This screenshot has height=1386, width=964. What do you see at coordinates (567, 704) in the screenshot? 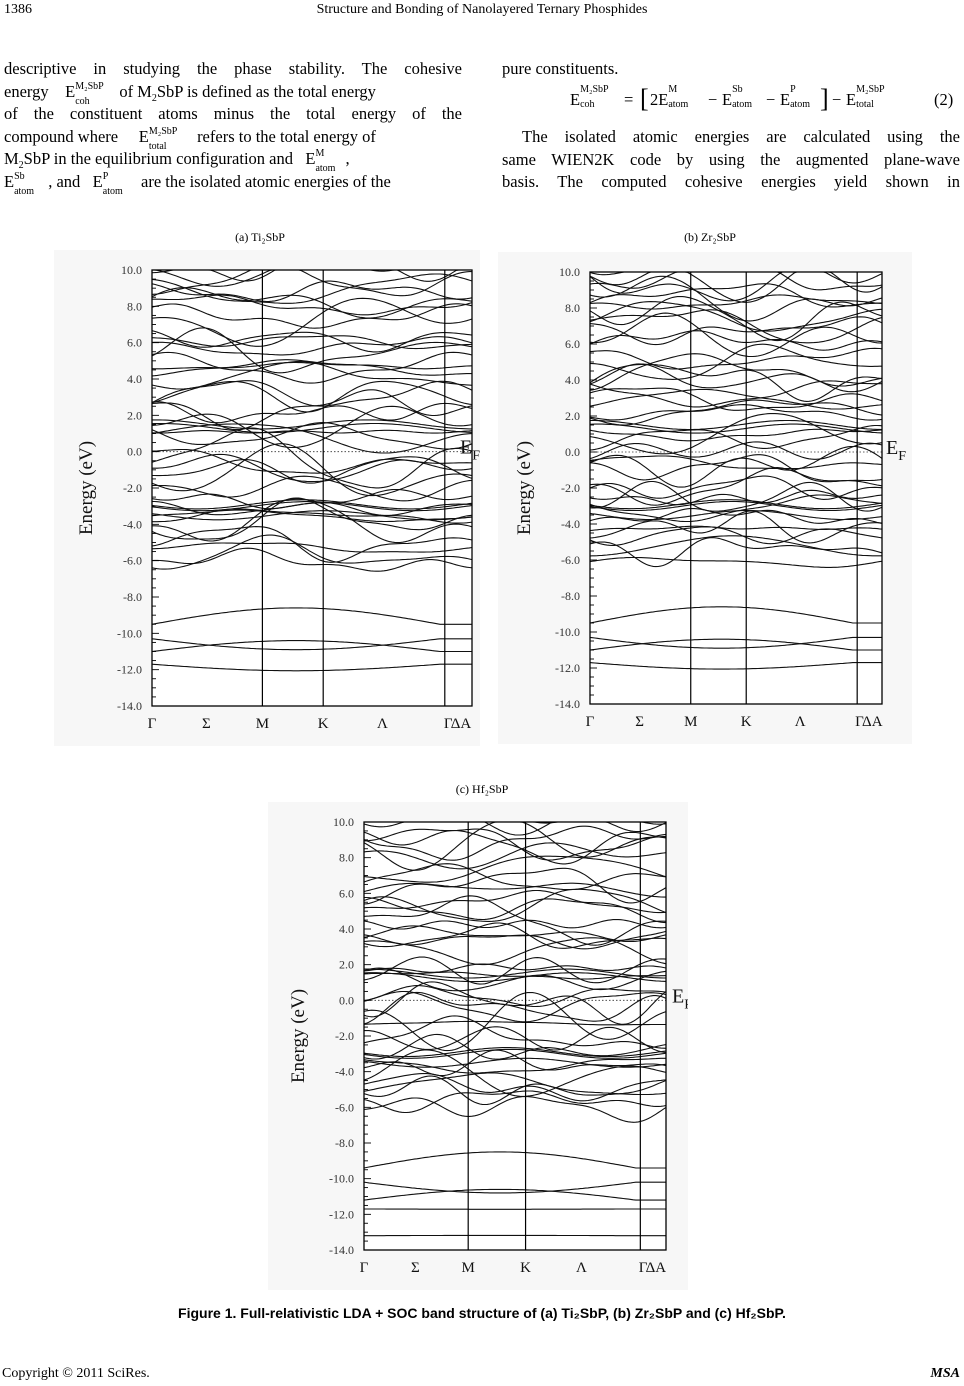
I see `y-tick-label: -14.0` at bounding box center [567, 704].